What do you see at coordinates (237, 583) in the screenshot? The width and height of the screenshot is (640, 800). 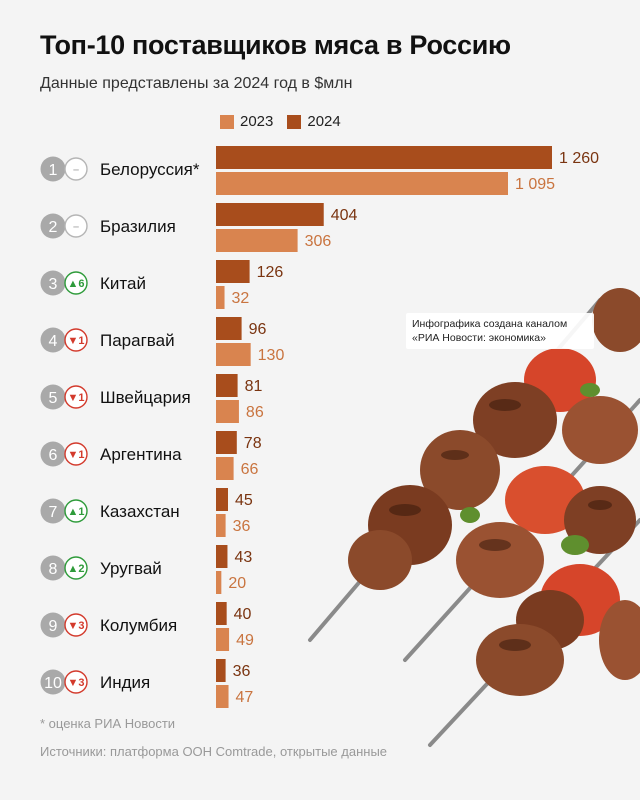 I see `value-label-2023: 20` at bounding box center [237, 583].